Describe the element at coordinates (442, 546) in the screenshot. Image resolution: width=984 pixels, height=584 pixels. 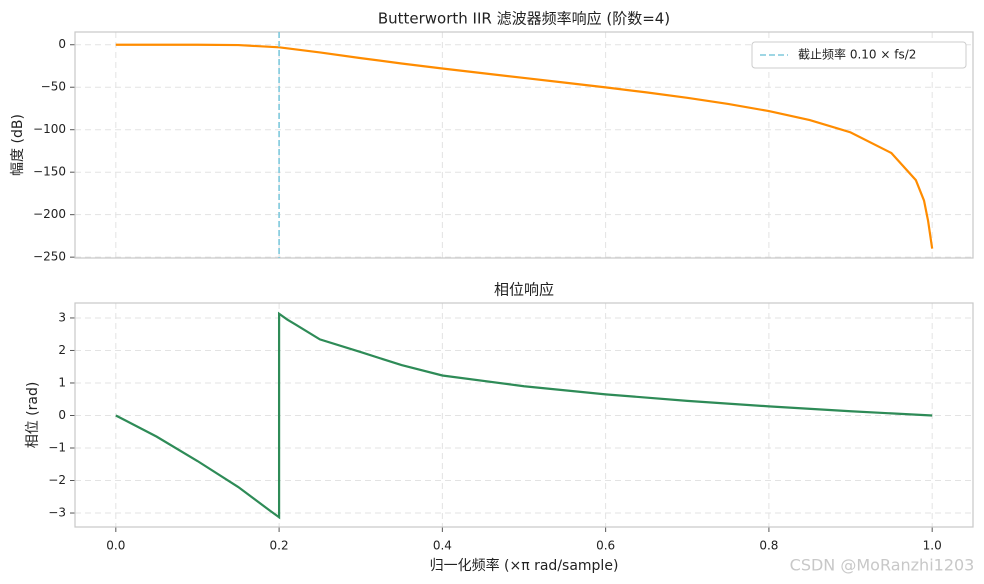
I see `x-tick-label: 0.4` at that location.